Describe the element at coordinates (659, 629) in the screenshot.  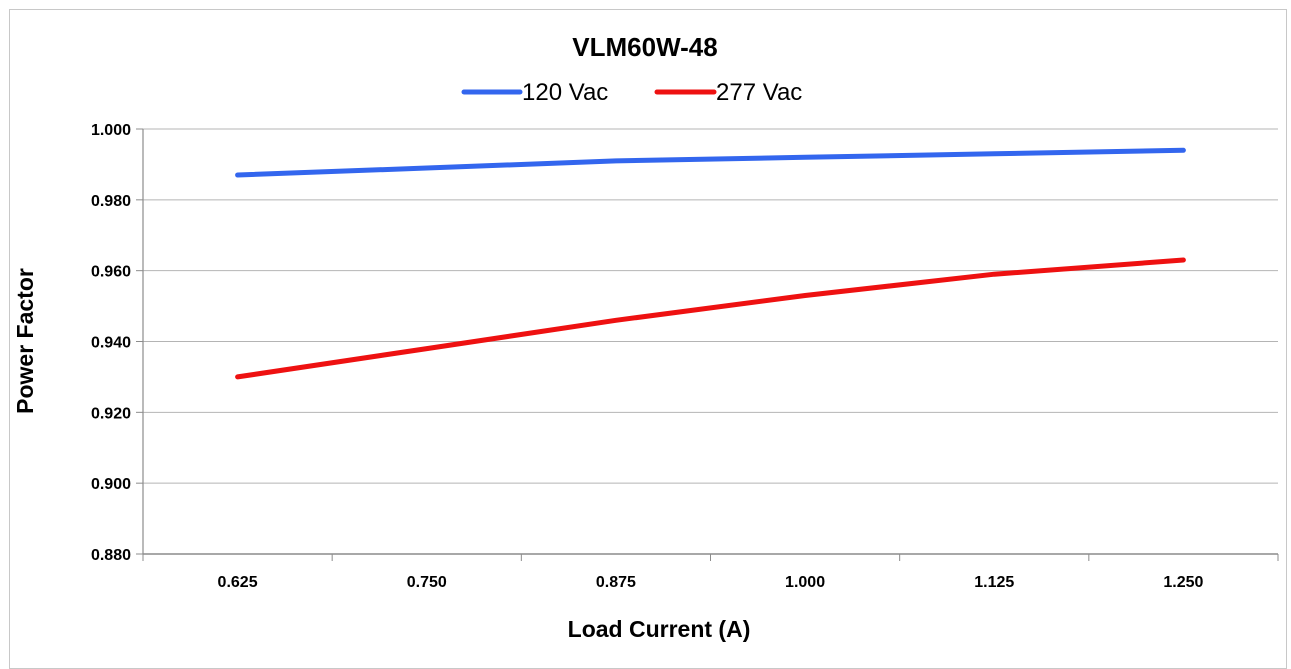
I see `x-axis-title: Load Current (A)` at that location.